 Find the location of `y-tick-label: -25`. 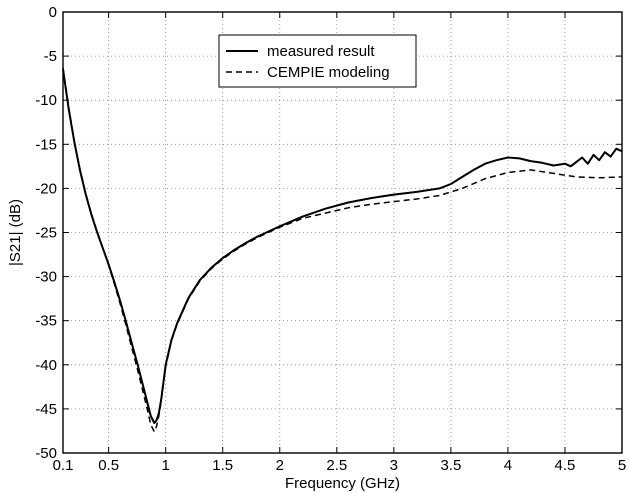

y-tick-label: -25 is located at coordinates (46, 233).